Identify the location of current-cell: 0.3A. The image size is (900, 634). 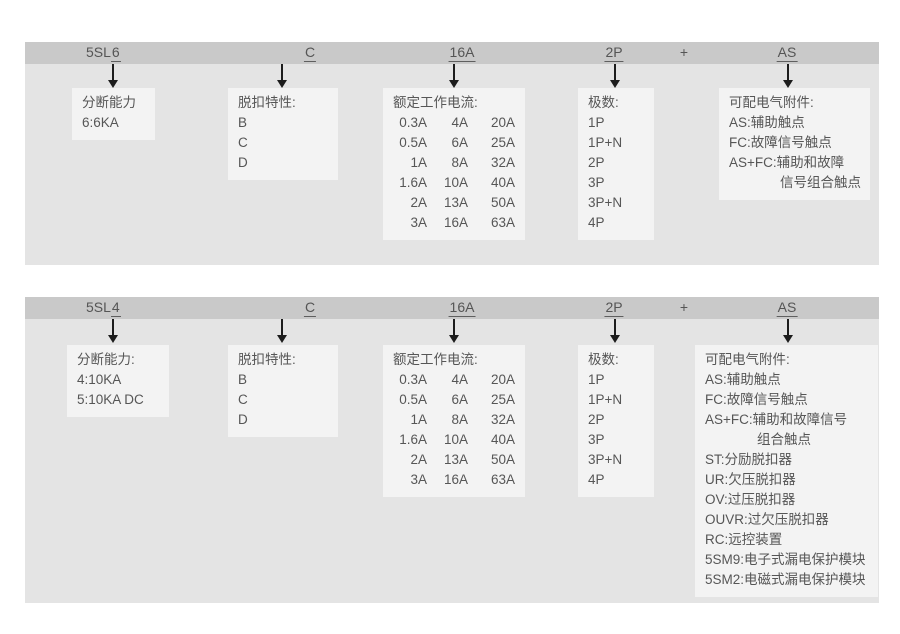
(413, 122).